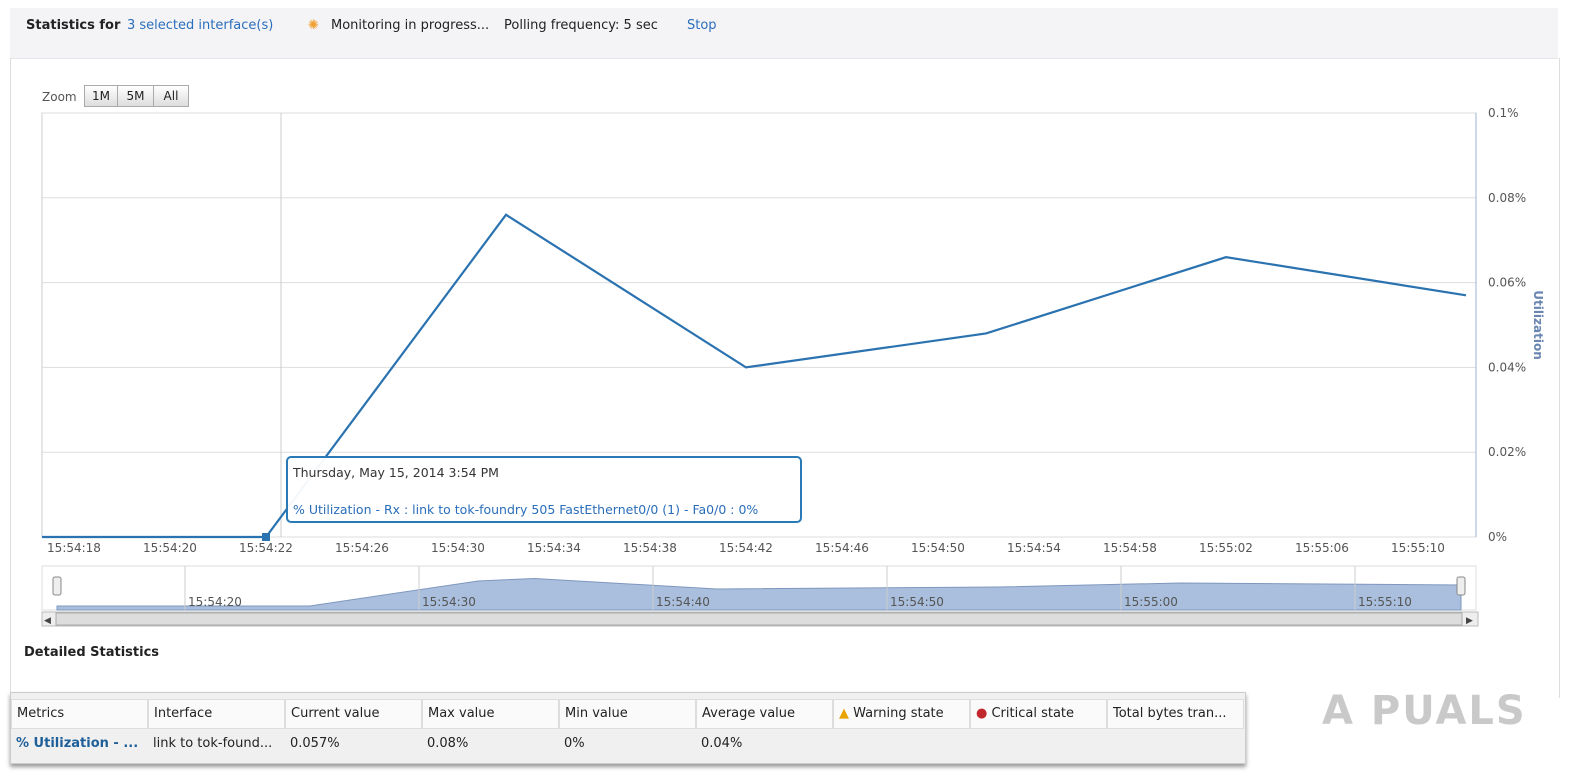 This screenshot has height=772, width=1573. What do you see at coordinates (458, 548) in the screenshot?
I see `x-tick-label: 15:54:30` at bounding box center [458, 548].